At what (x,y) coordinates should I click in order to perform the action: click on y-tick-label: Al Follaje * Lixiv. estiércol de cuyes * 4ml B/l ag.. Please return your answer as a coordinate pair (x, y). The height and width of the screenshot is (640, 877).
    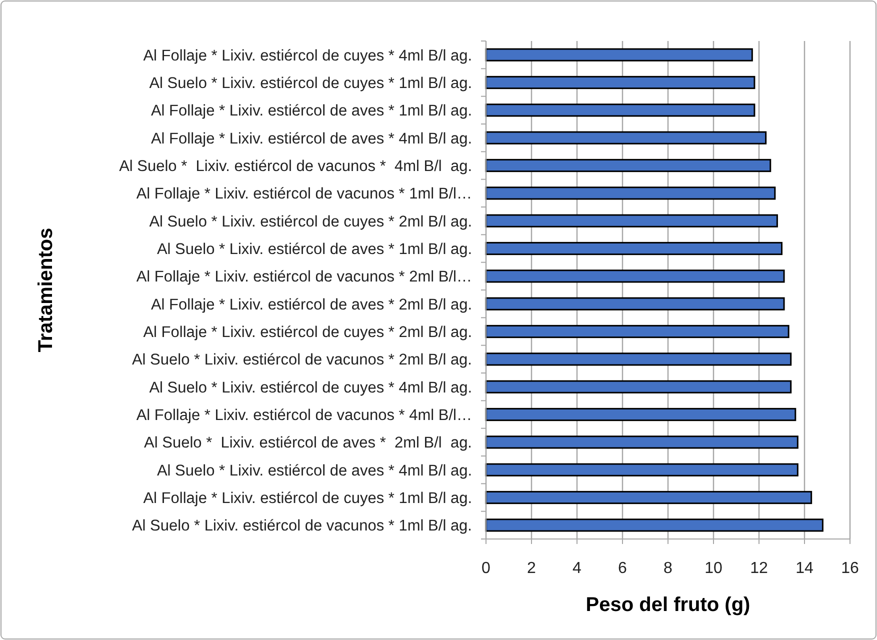
    Looking at the image, I should click on (307, 55).